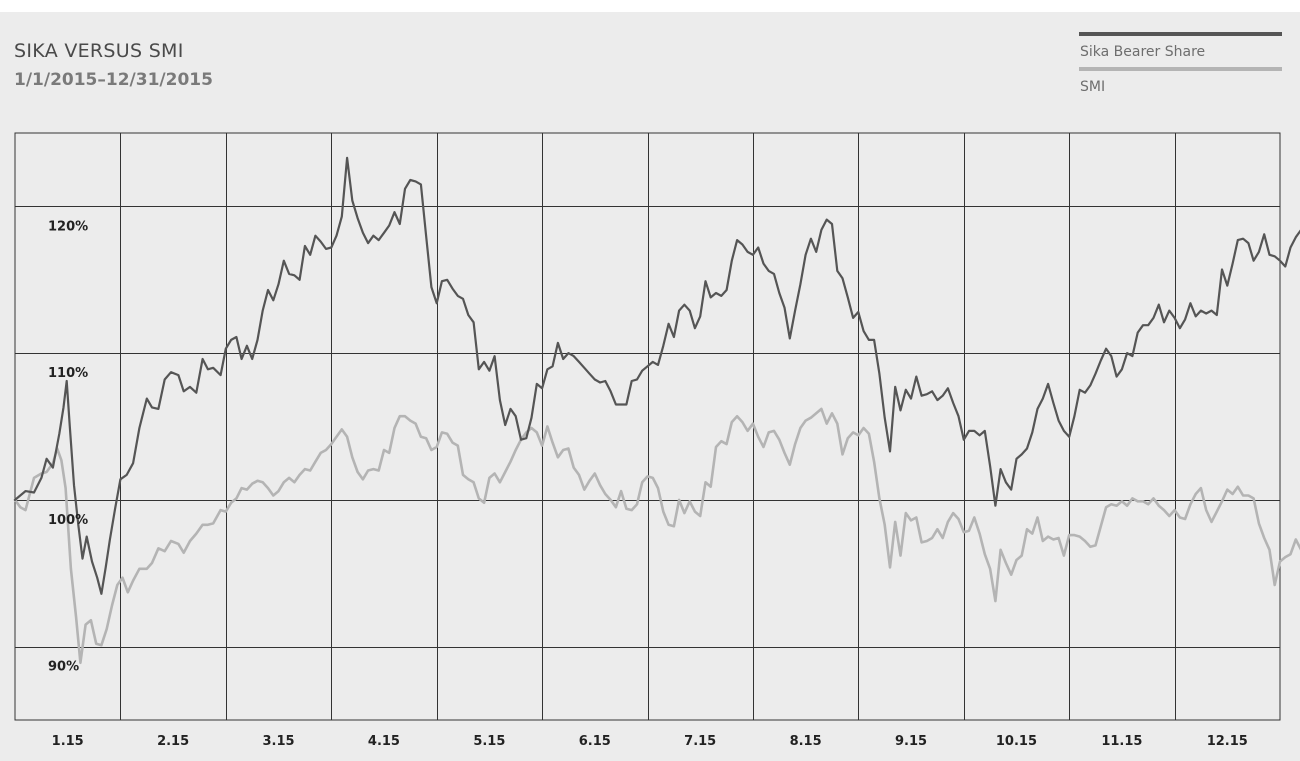 The height and width of the screenshot is (761, 1300). I want to click on legend-swatch-sika, so click(1180, 34).